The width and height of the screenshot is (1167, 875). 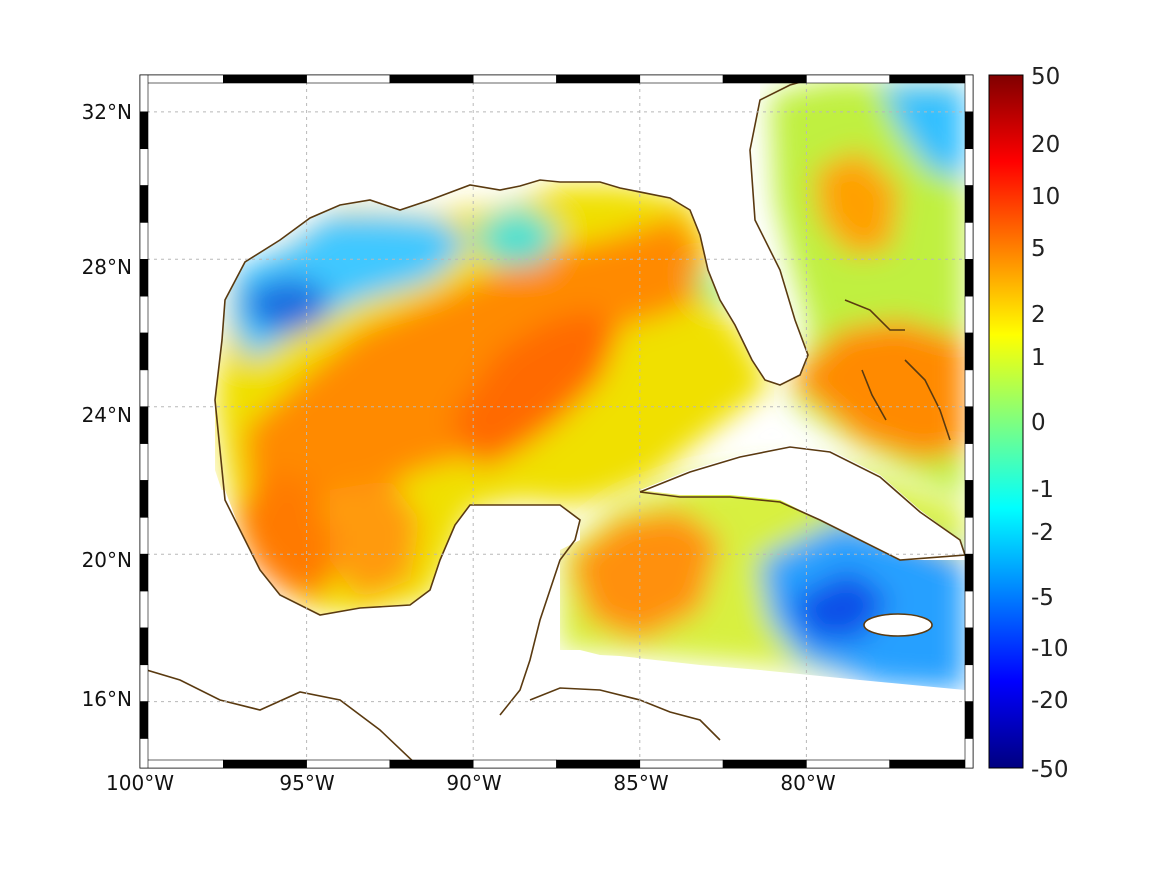 I want to click on colorbar-label-50: 50, so click(x=1045, y=77).